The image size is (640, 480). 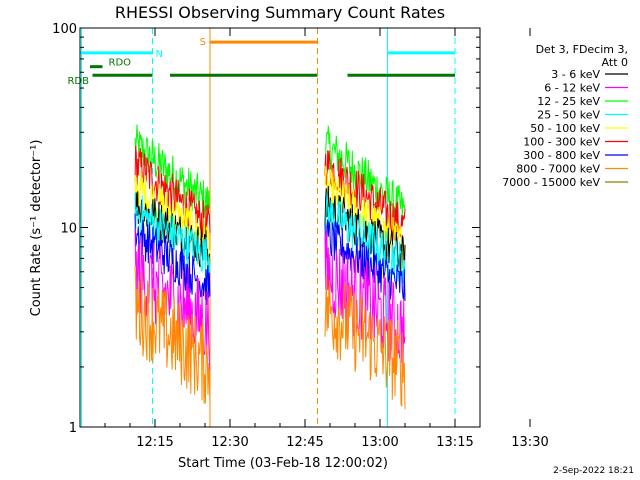 What do you see at coordinates (304, 442) in the screenshot?
I see `x-tick-label-2: 12:45` at bounding box center [304, 442].